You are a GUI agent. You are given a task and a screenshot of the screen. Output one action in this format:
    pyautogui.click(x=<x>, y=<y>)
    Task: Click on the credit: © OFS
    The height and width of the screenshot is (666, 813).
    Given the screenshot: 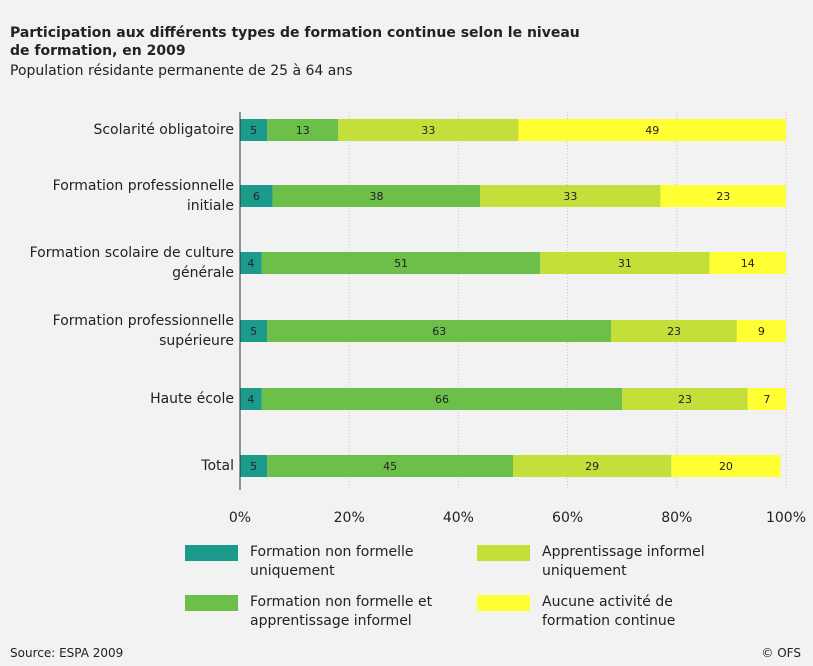 What is the action you would take?
    pyautogui.click(x=781, y=653)
    